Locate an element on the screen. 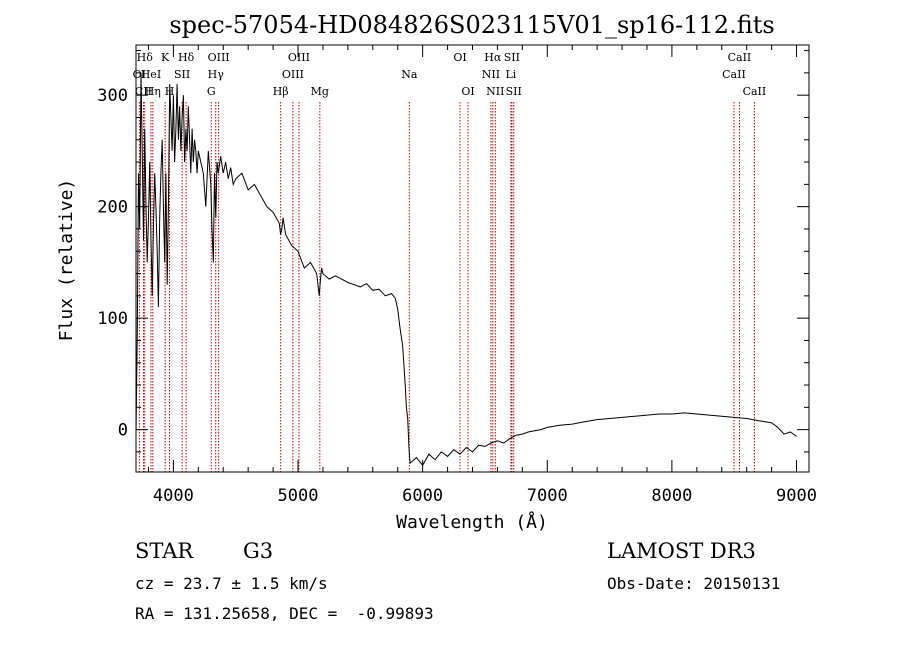 This screenshot has width=900, height=649. line-label-13: OIII is located at coordinates (293, 74).